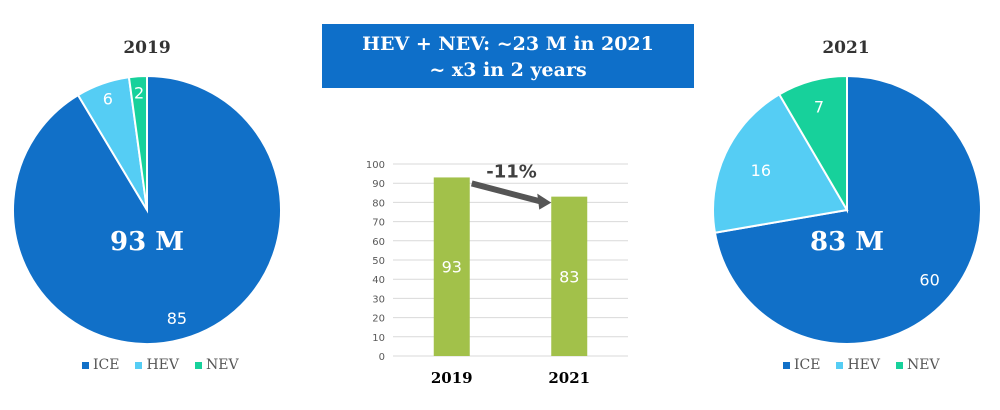 Image resolution: width=1000 pixels, height=410 pixels. What do you see at coordinates (508, 56) in the screenshot?
I see `summary-banner: HEV + NEV: ~23 M in 2021 ~ x3 in 2 years` at bounding box center [508, 56].